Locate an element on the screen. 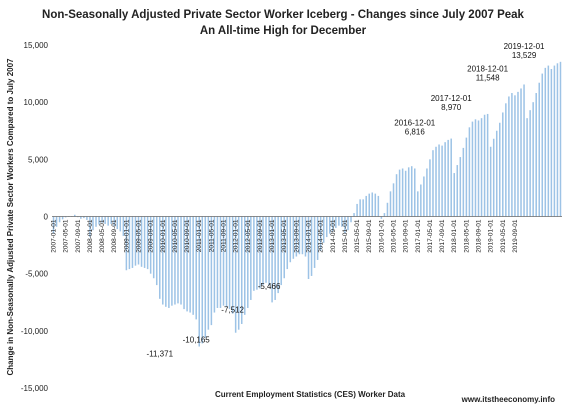 This screenshot has width=566, height=411. x-tick-label: 2014-01-01 is located at coordinates (309, 236).